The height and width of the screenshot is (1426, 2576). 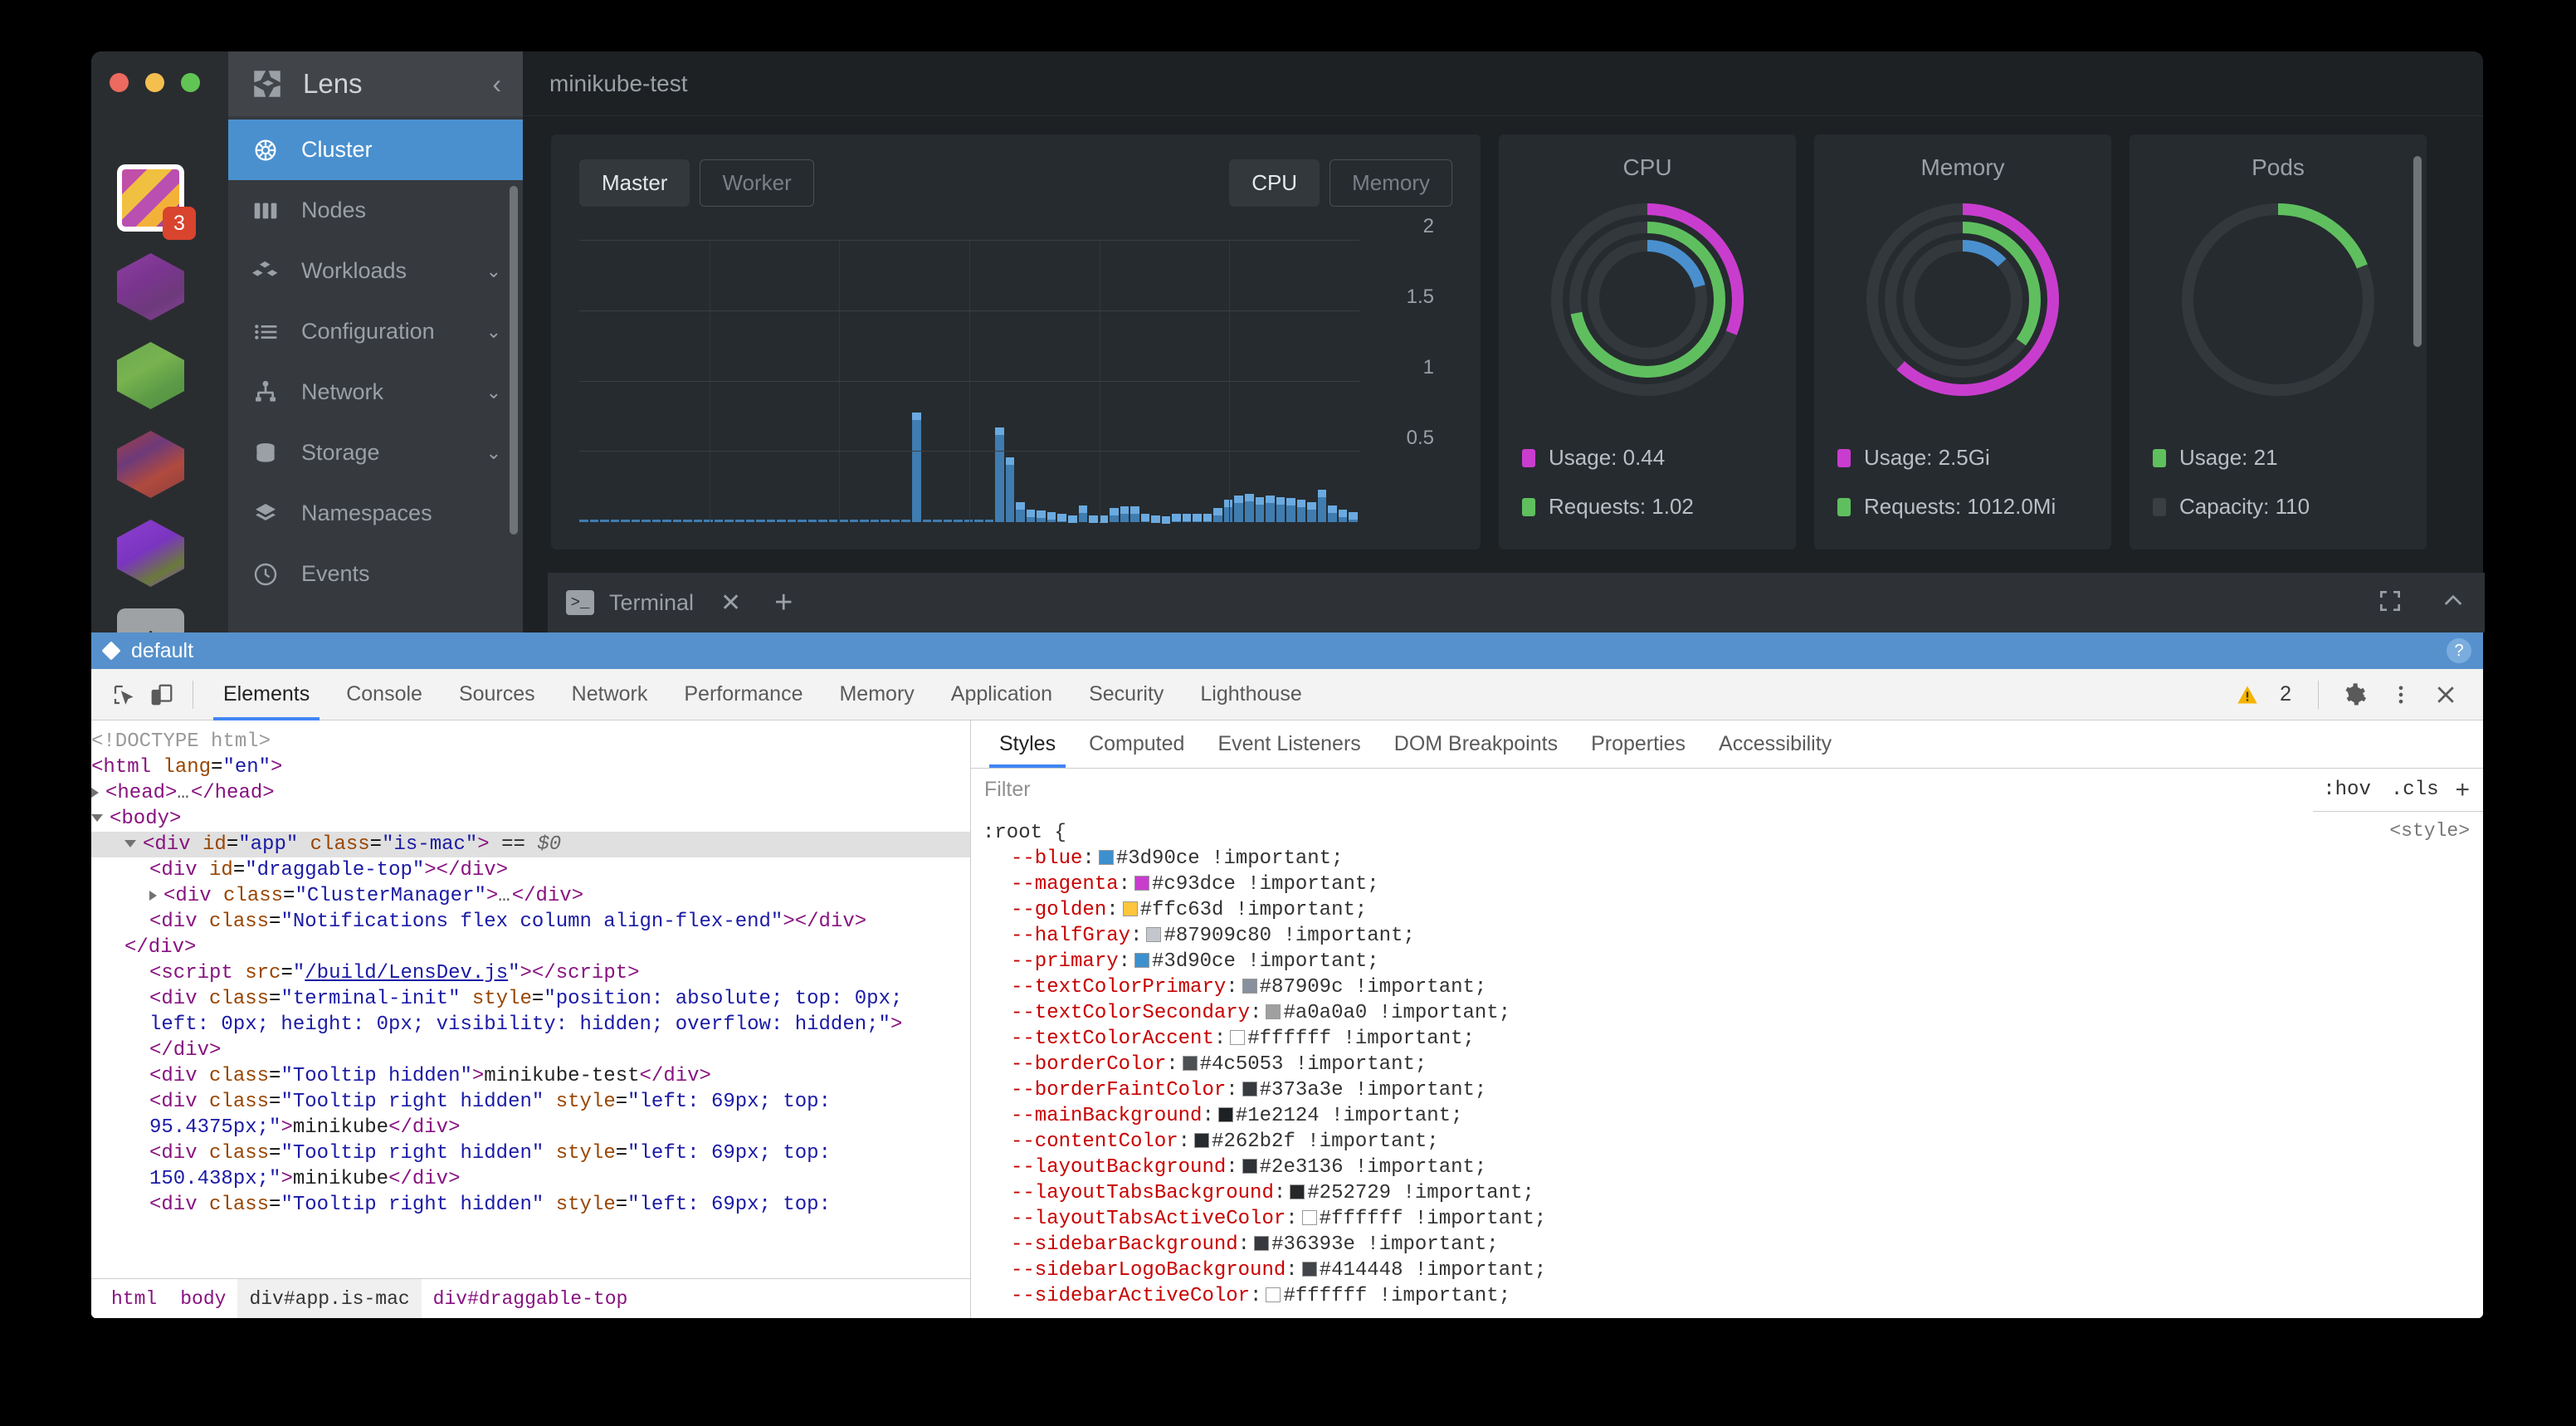 I want to click on tab-console: Console, so click(x=384, y=694).